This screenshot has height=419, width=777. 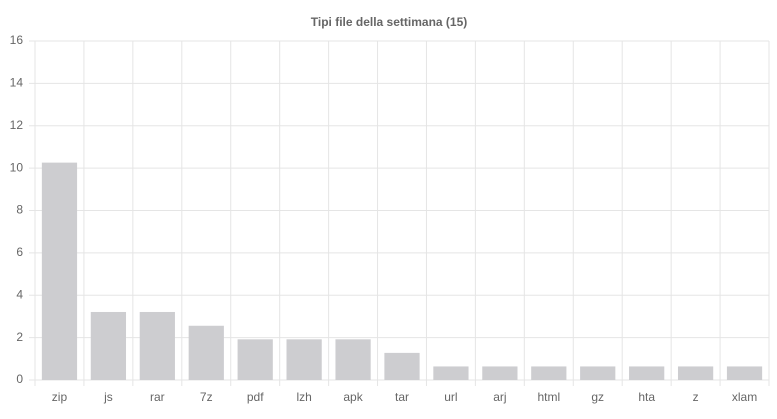 I want to click on y-tick-label: 0, so click(x=19, y=379).